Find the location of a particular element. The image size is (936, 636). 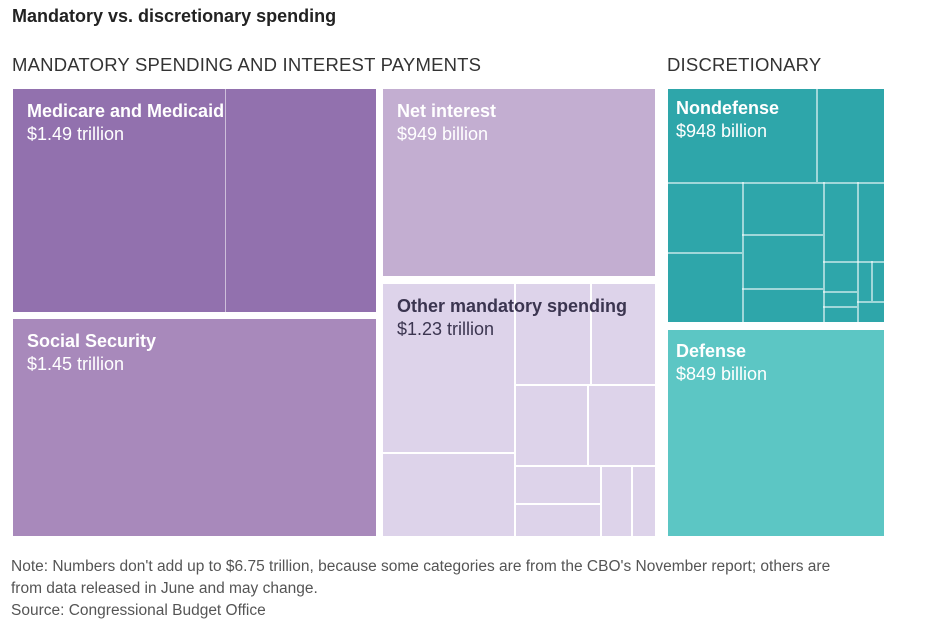

block-name: Defense is located at coordinates (711, 351).